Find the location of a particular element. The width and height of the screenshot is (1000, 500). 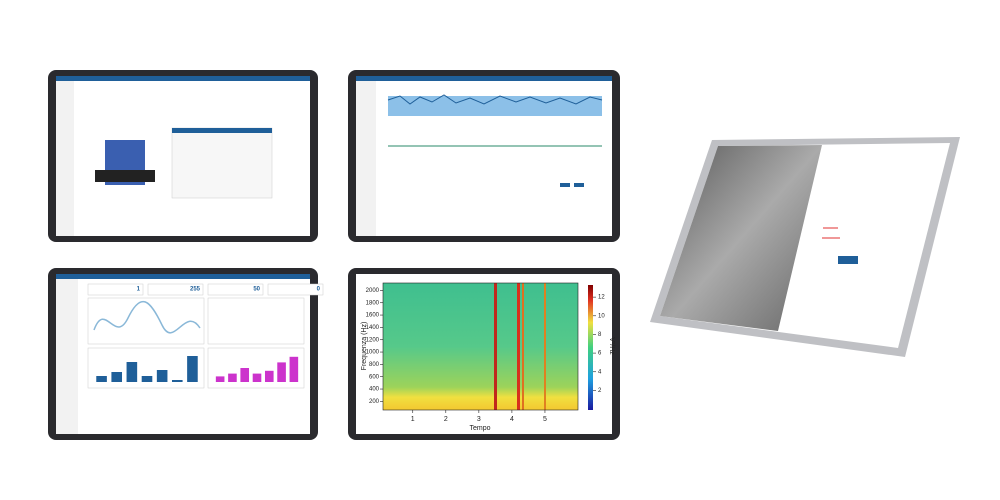

x-tick-label: 3 is located at coordinates (479, 419).